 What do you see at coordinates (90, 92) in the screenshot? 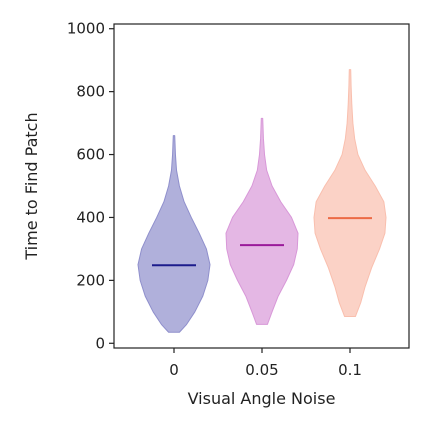
I see `y-tick-label-800: 800` at bounding box center [90, 92].